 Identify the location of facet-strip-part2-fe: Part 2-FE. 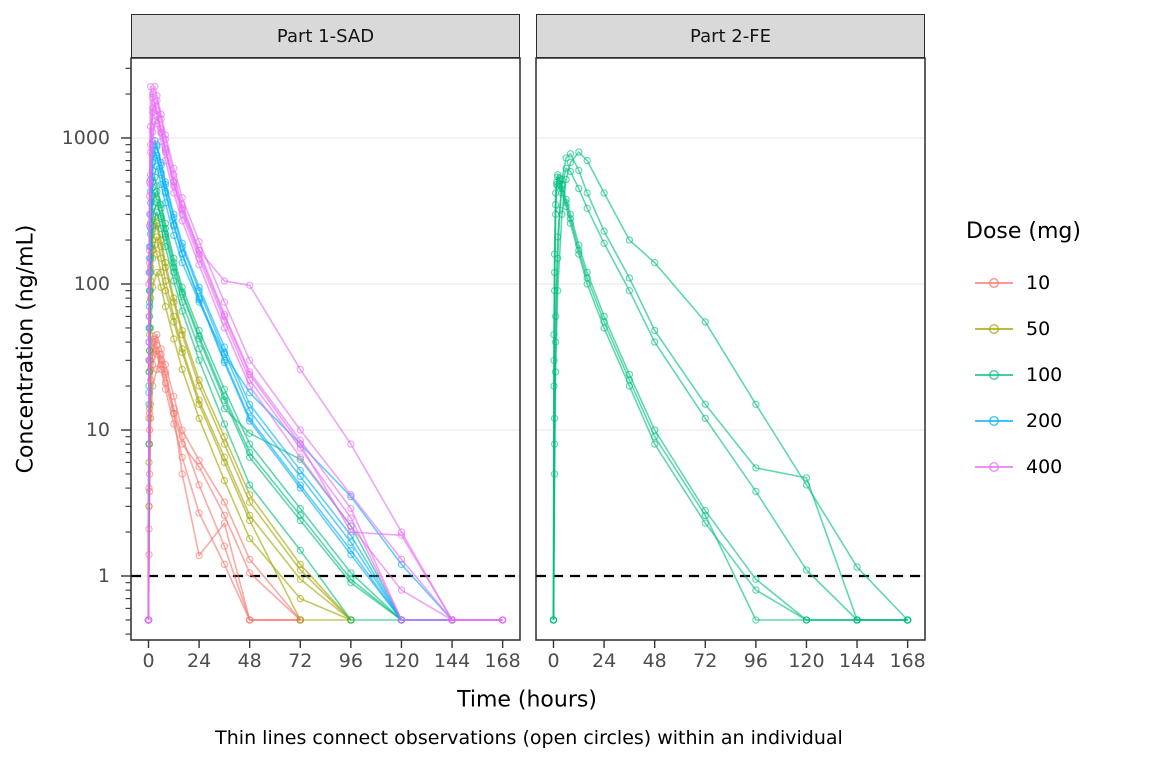
(730, 36).